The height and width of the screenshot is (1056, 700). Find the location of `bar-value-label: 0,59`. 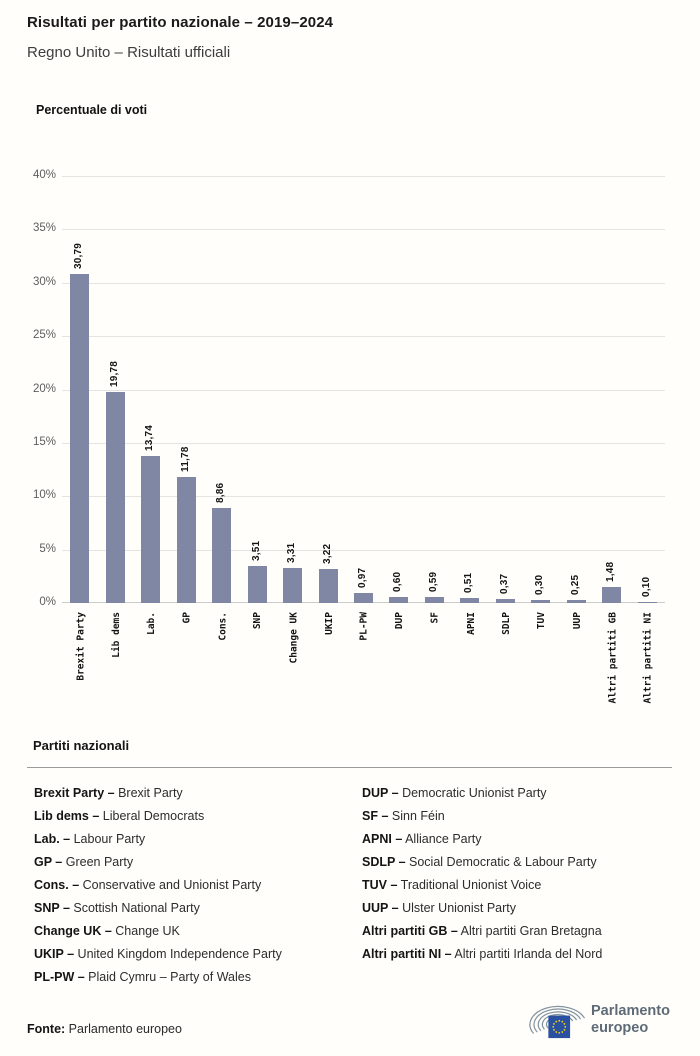

bar-value-label: 0,59 is located at coordinates (433, 581).